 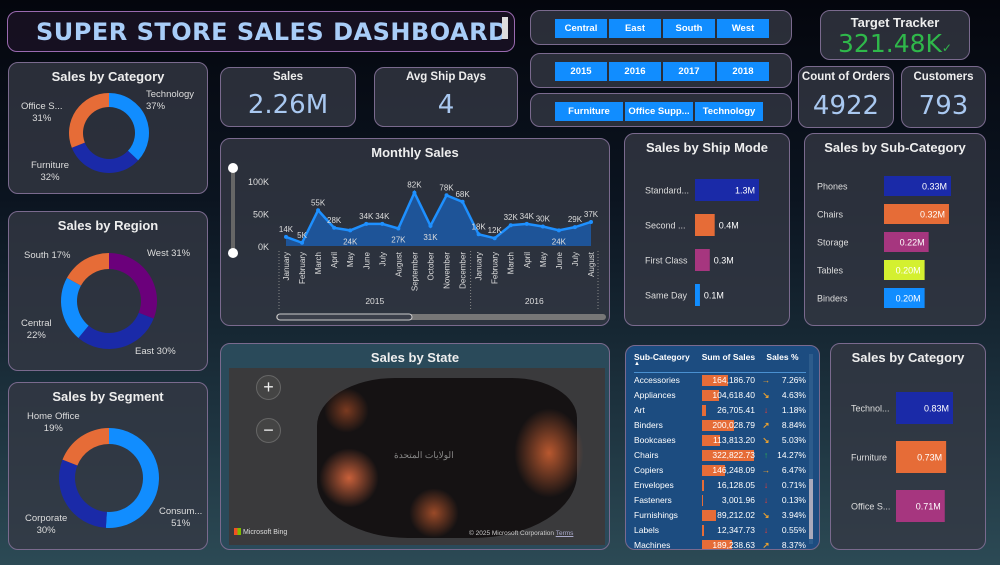 I want to click on slicer-2015: 2015, so click(x=581, y=71).